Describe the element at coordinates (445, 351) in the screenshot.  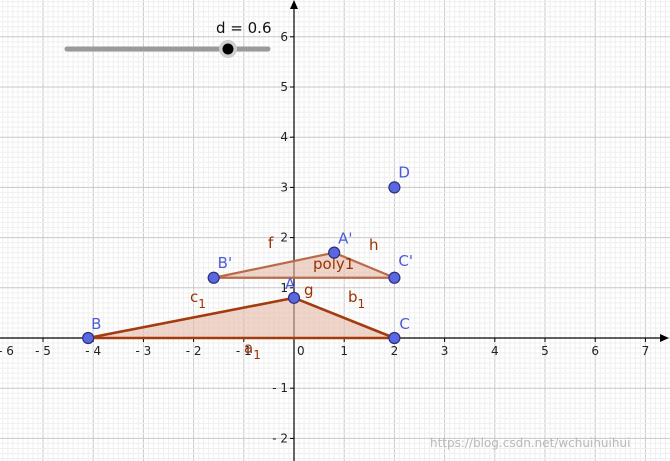
I see `x-tick-label: 3` at that location.